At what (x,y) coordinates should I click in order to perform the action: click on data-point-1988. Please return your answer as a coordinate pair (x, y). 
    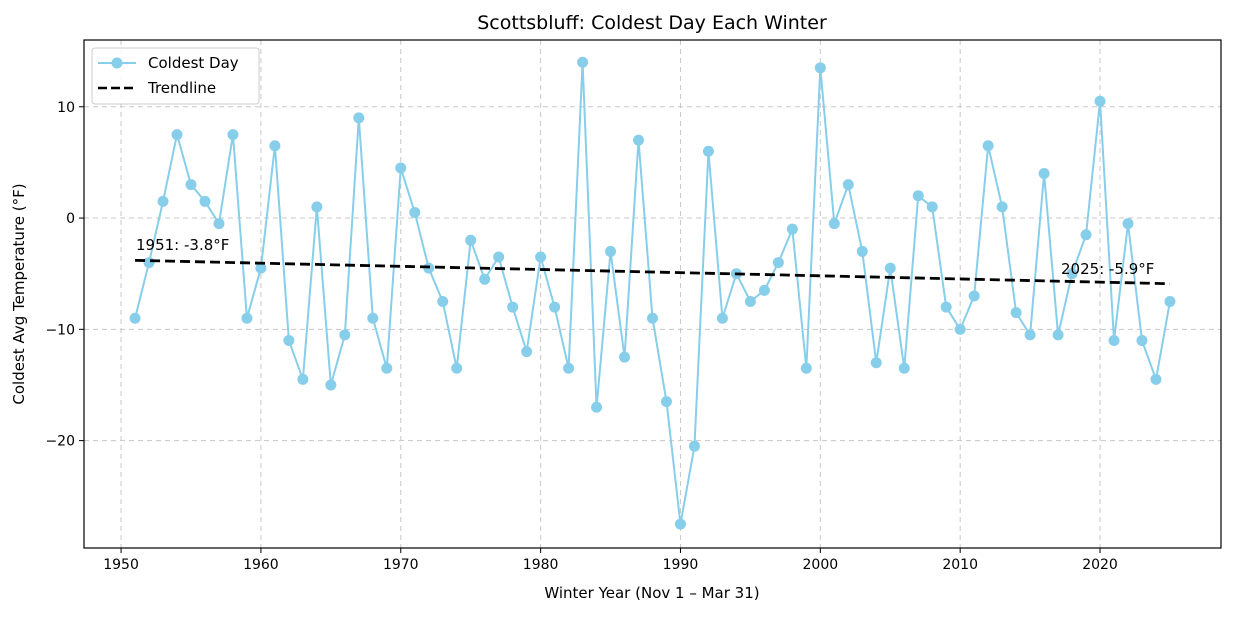
    Looking at the image, I should click on (652, 318).